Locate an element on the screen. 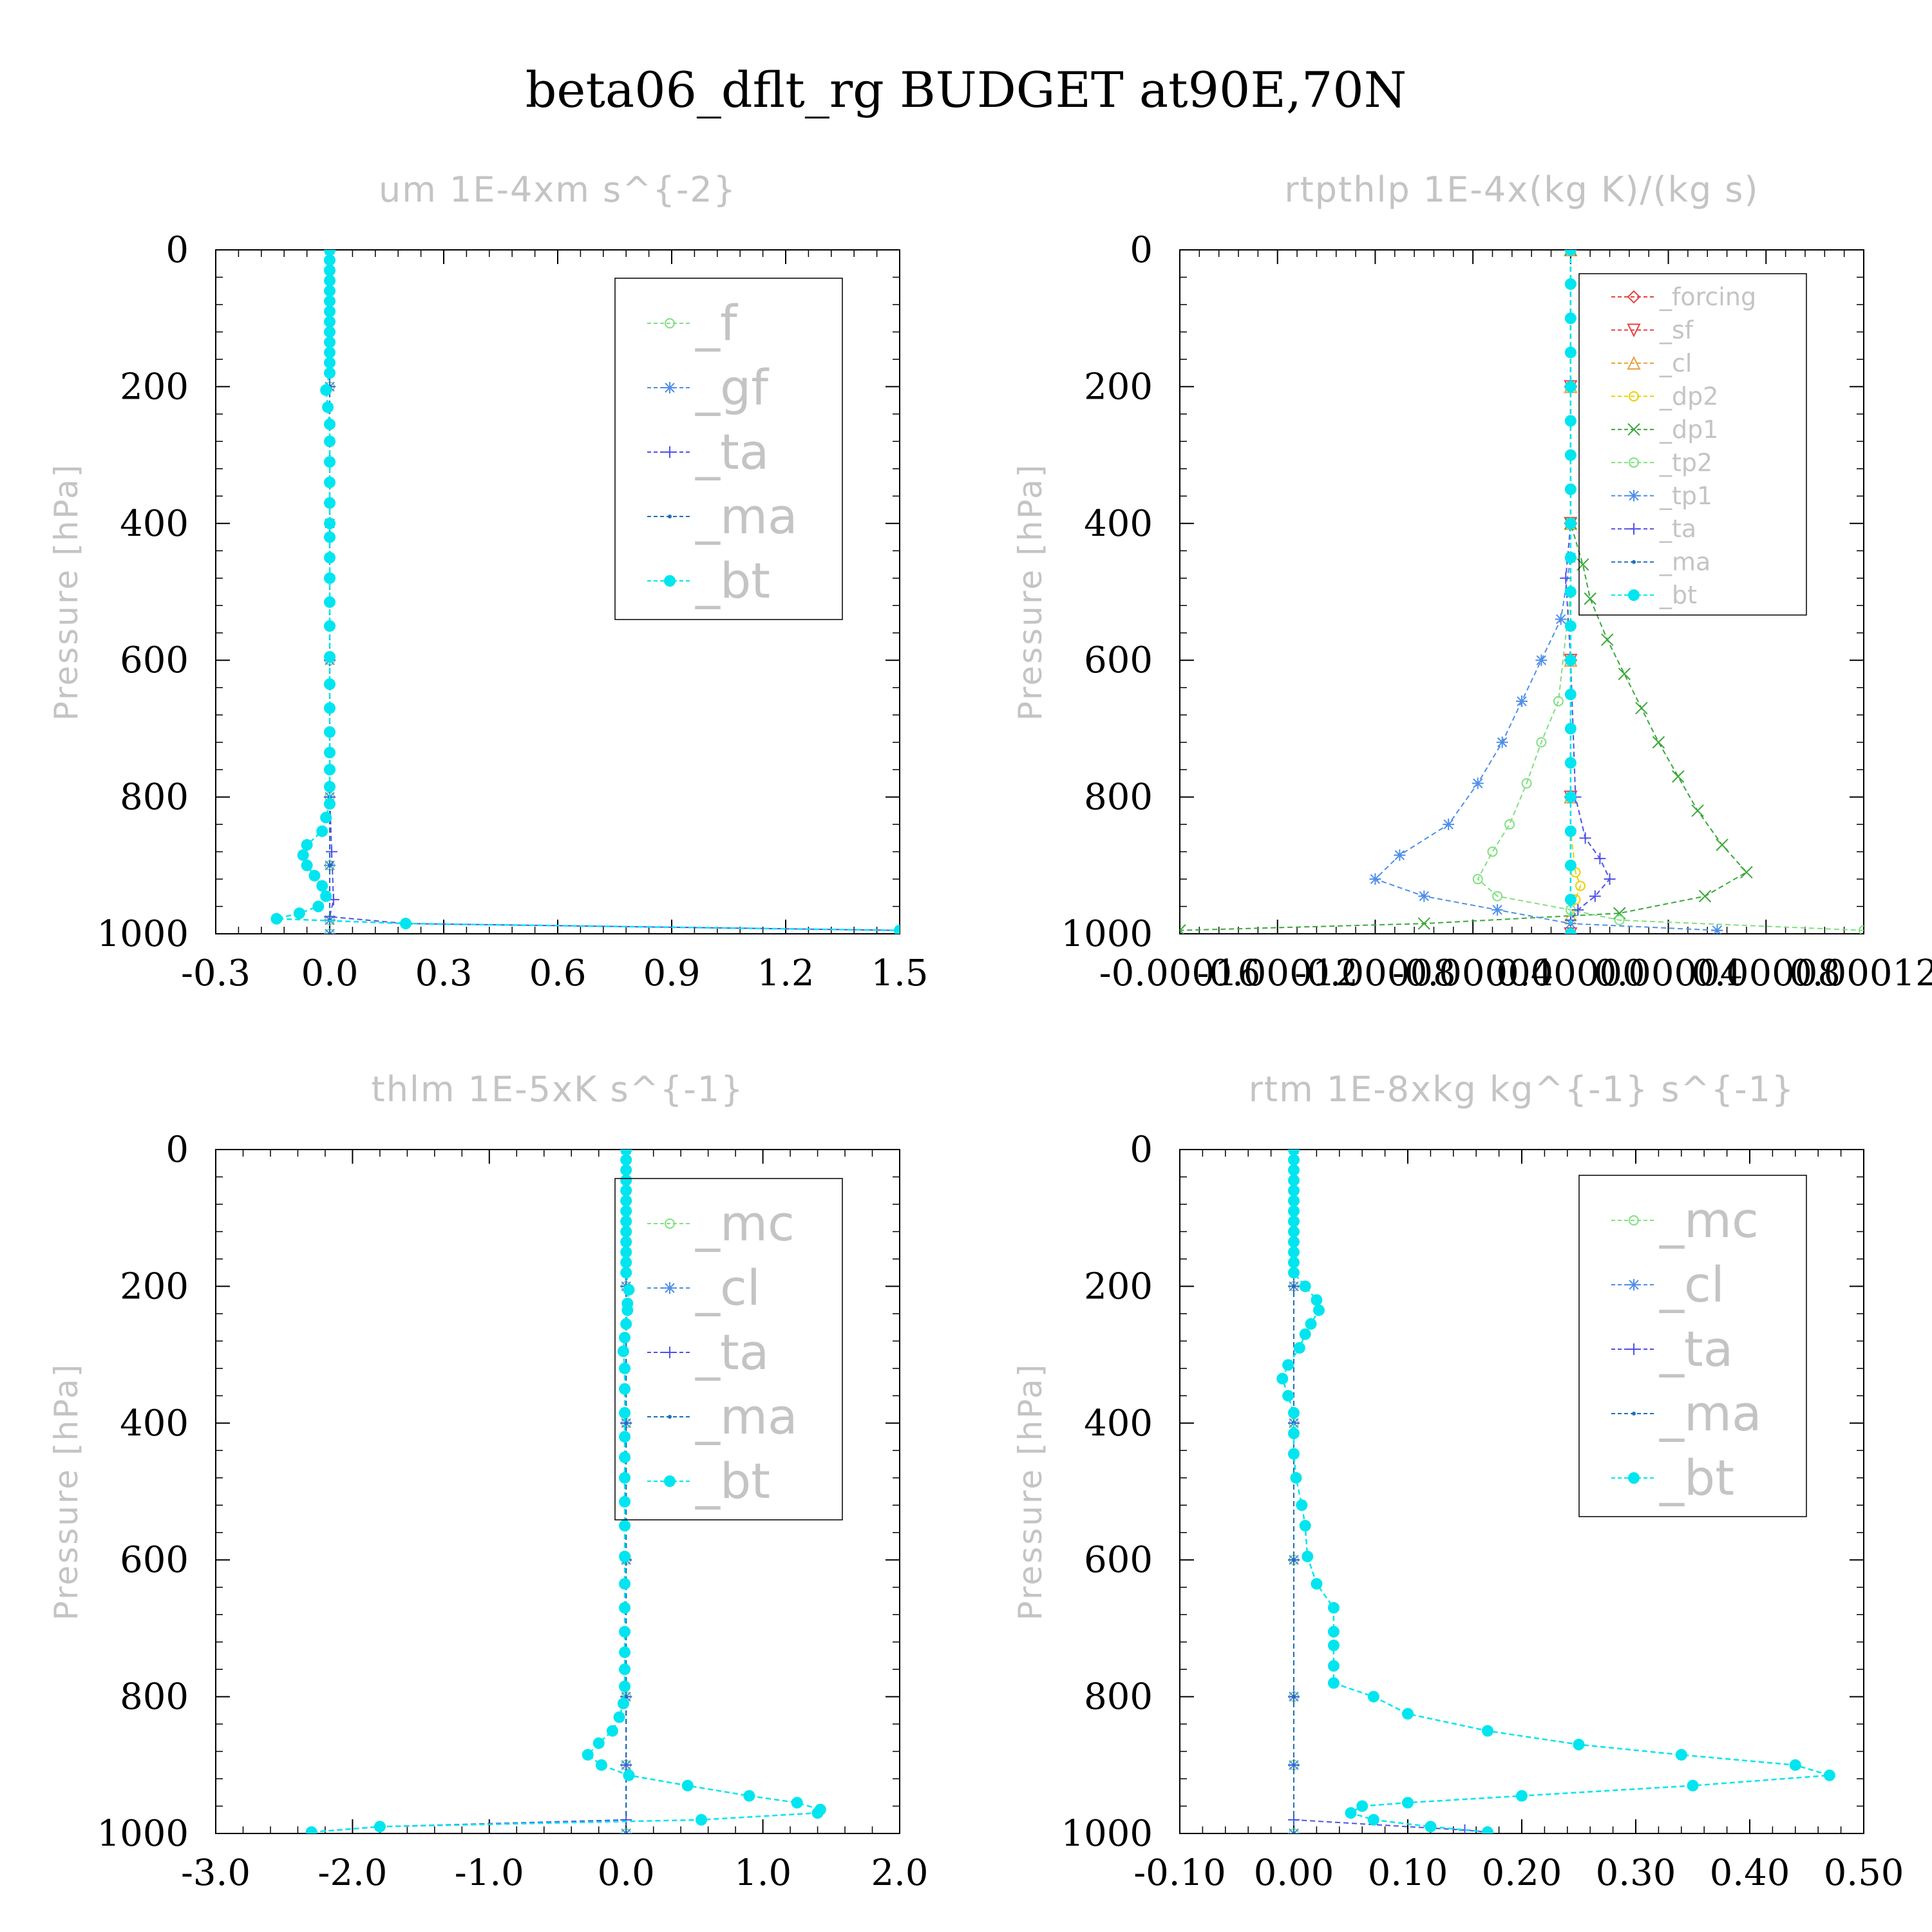 The width and height of the screenshot is (1932, 1932). y-tick-label: 400 is located at coordinates (155, 1423).